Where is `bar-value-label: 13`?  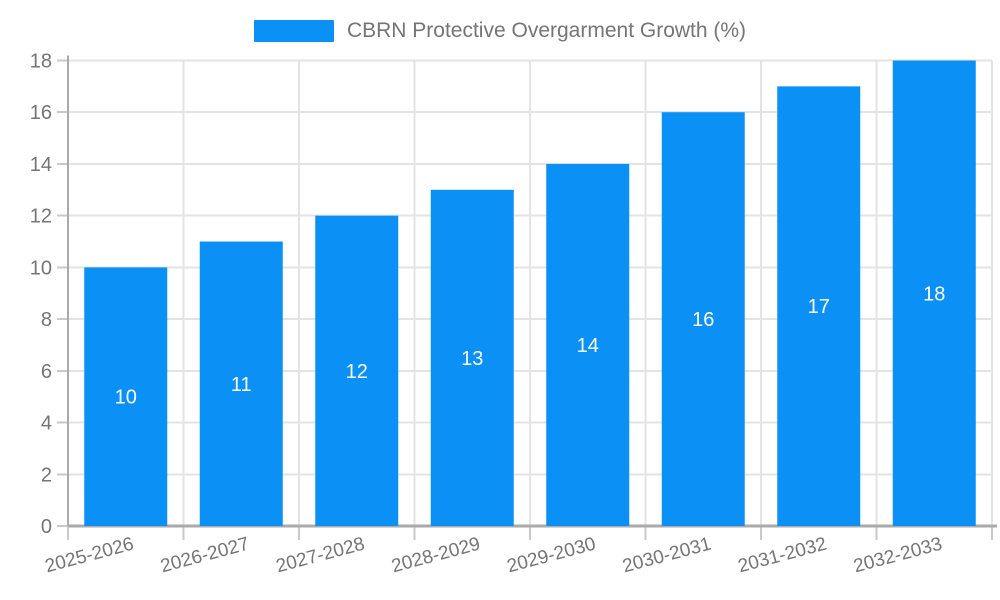 bar-value-label: 13 is located at coordinates (472, 359).